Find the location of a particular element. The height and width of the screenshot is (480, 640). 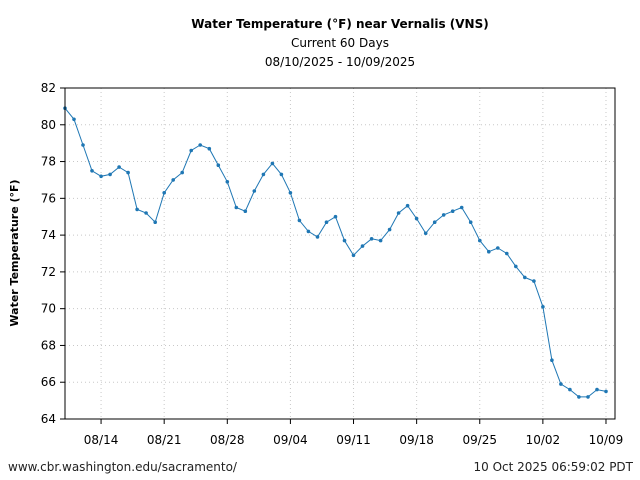

y-tick-label: 64 is located at coordinates (48, 419).